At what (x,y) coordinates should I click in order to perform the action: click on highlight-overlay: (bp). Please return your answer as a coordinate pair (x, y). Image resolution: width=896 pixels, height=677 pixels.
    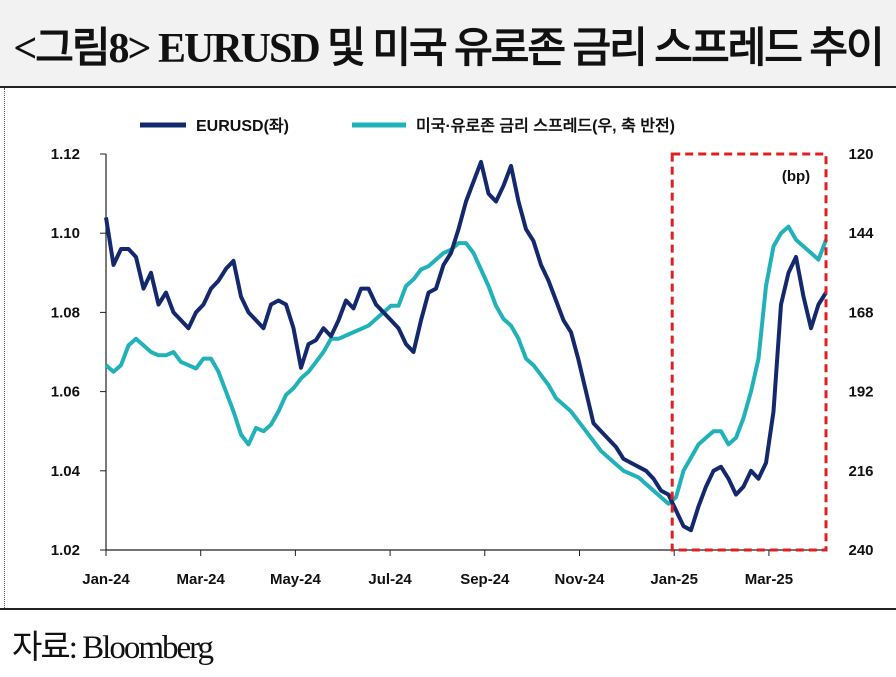
    Looking at the image, I should click on (749, 352).